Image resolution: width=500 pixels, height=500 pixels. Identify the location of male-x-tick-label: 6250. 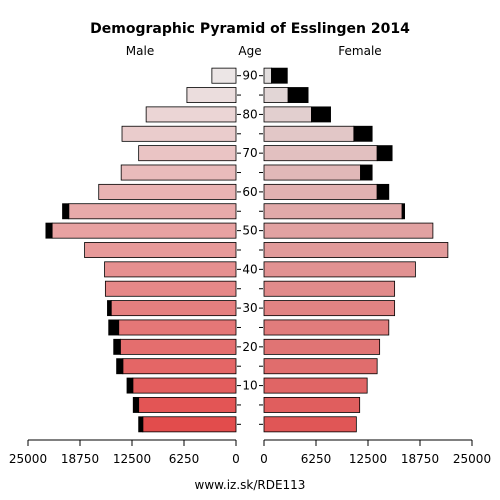
(184, 459).